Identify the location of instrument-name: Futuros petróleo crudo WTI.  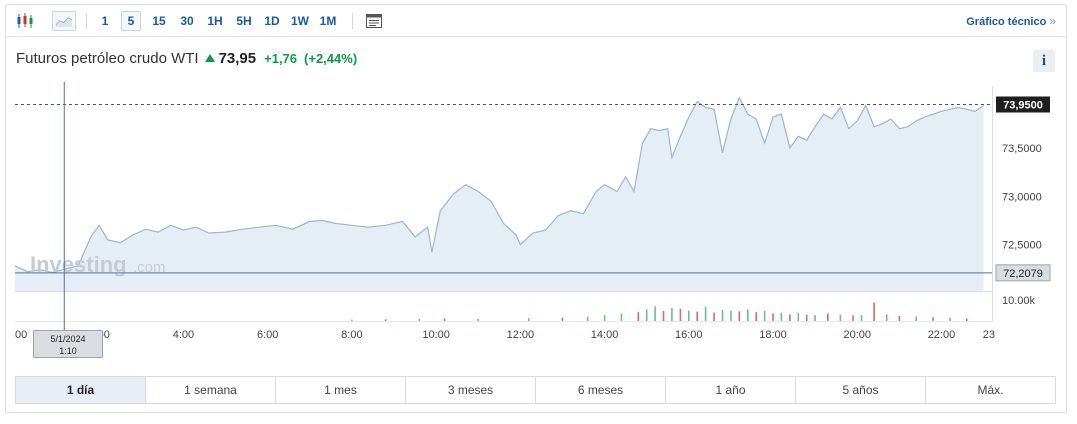
(107, 58).